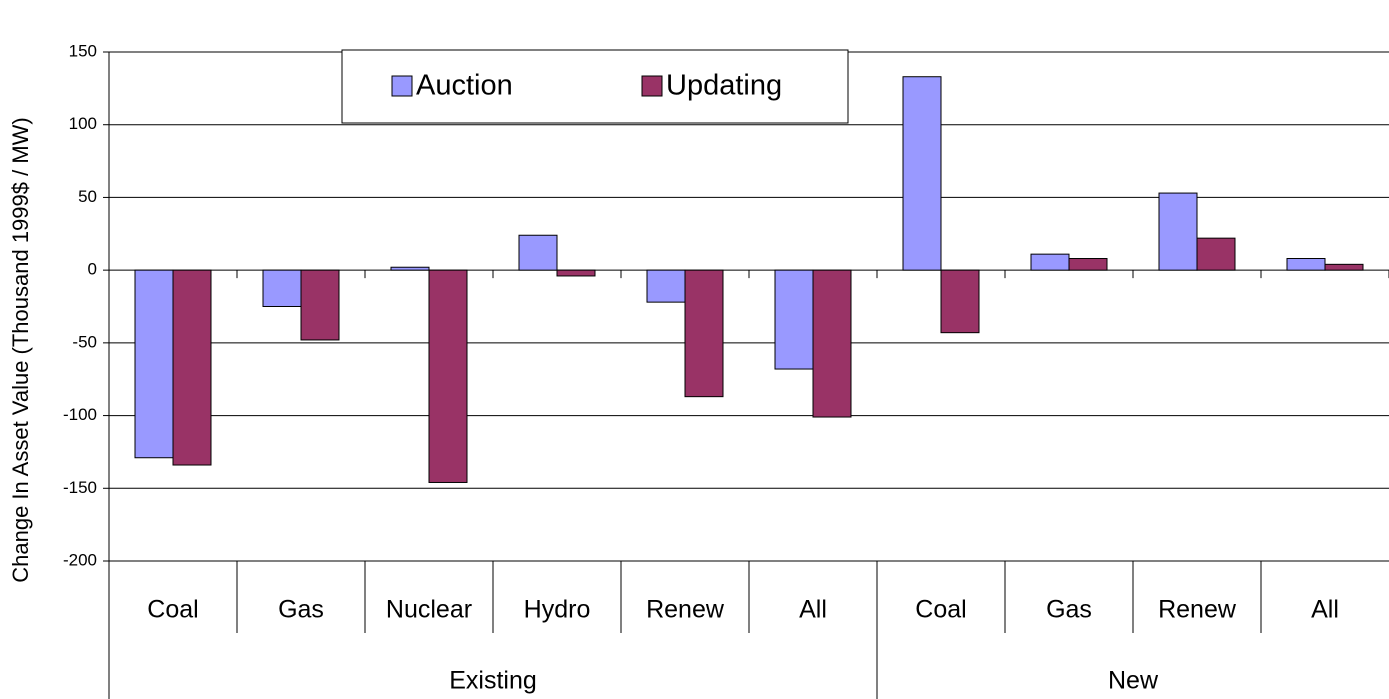 The height and width of the screenshot is (699, 1389). What do you see at coordinates (80, 414) in the screenshot?
I see `y-tick-label: -100` at bounding box center [80, 414].